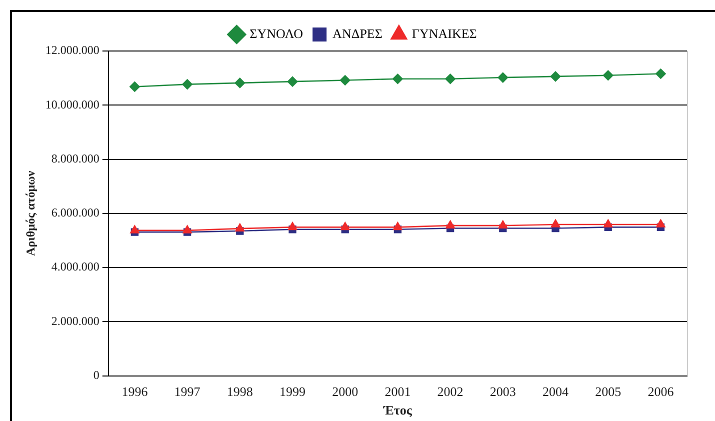  I want to click on x-tick-label: 2002, so click(450, 392).